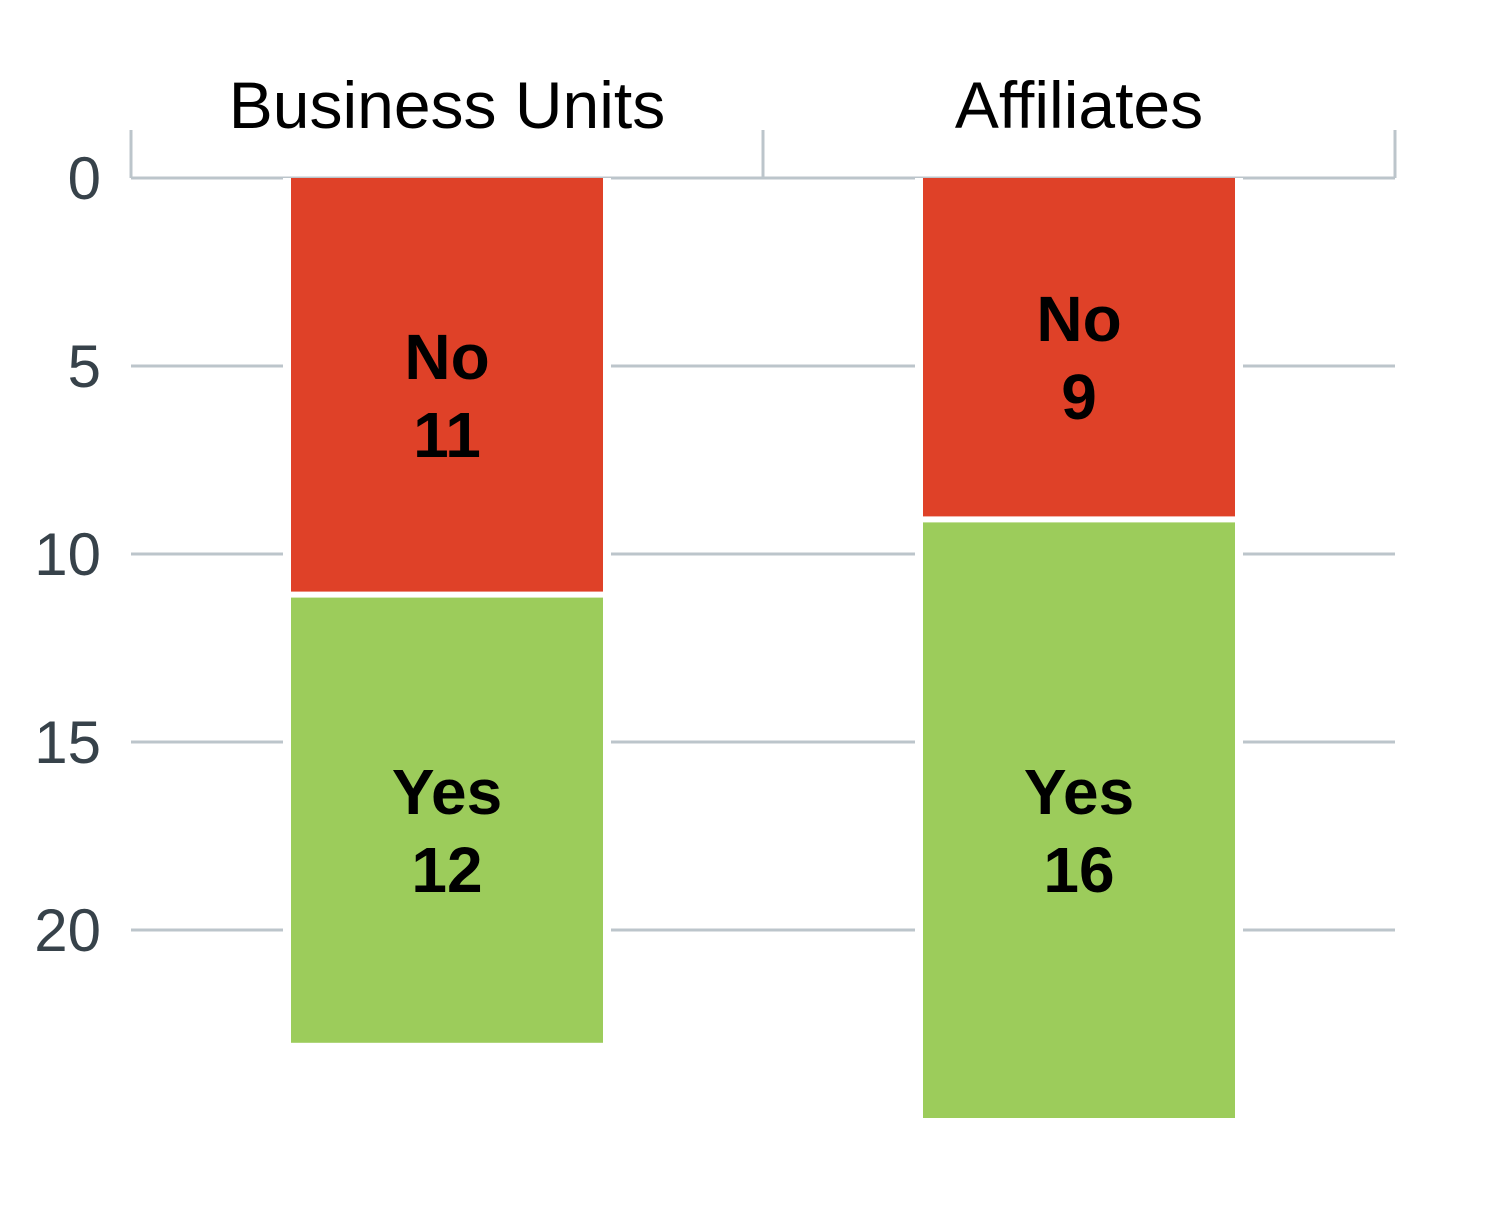 The height and width of the screenshot is (1218, 1493). What do you see at coordinates (1079, 105) in the screenshot?
I see `category-label: Affiliates` at bounding box center [1079, 105].